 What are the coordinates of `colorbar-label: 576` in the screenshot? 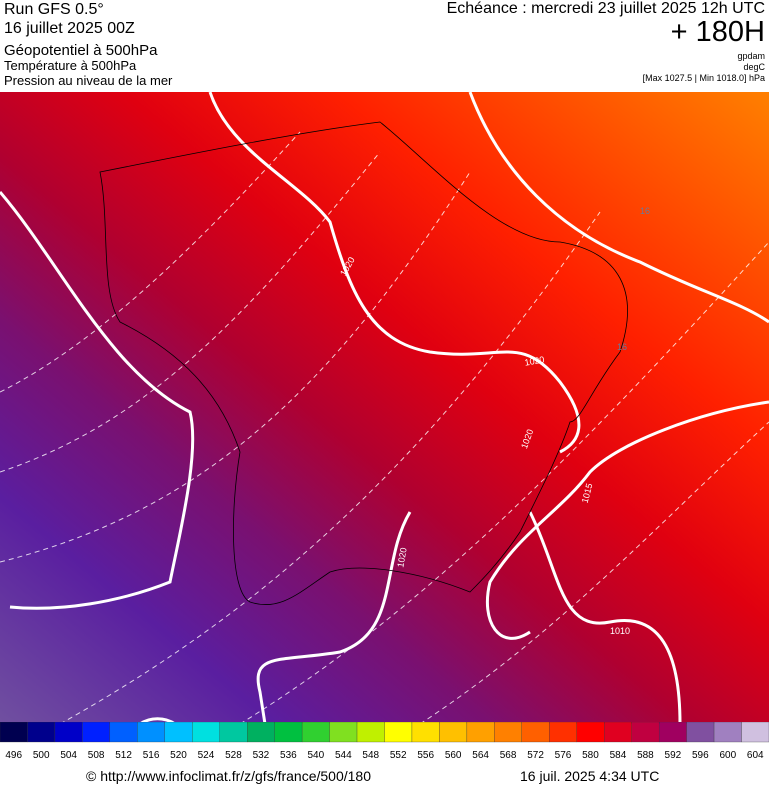 It's located at (563, 755).